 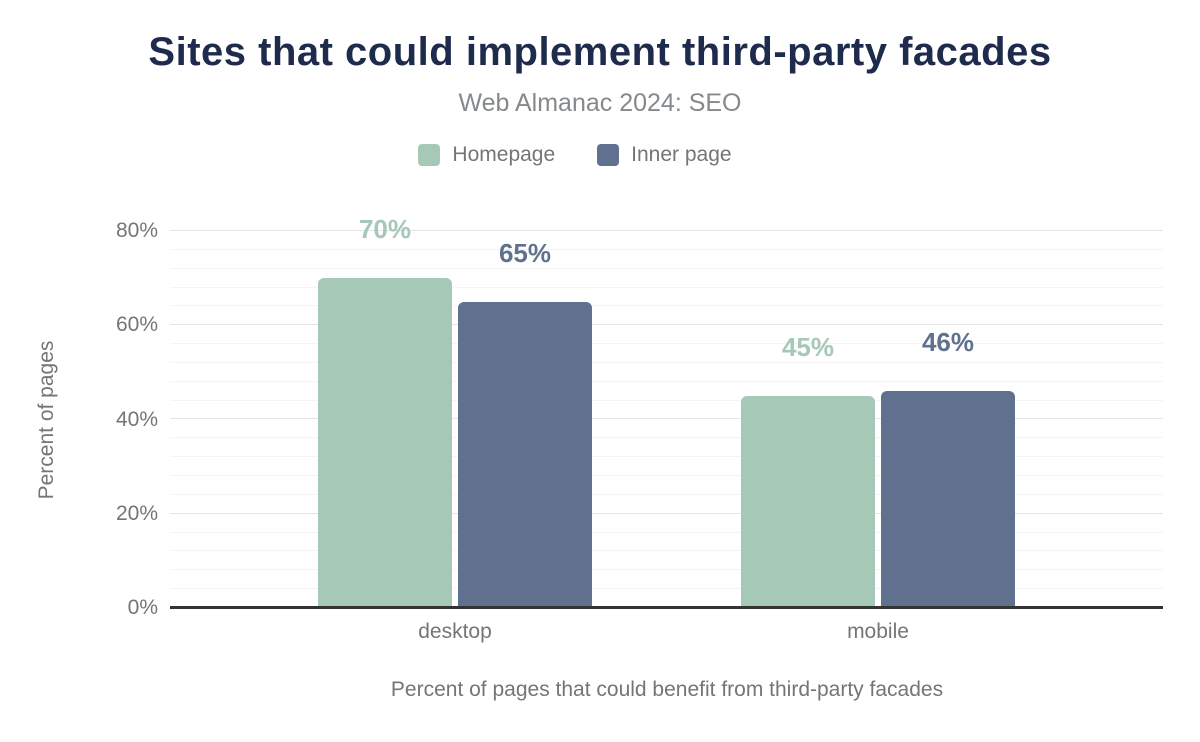 I want to click on bar-desktop-homepage, so click(x=385, y=443).